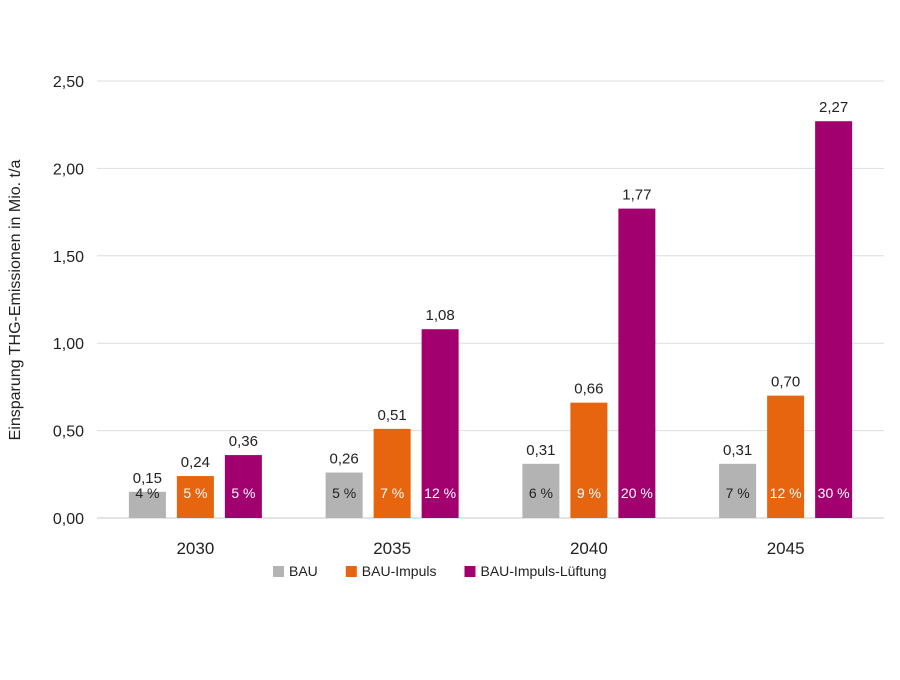  I want to click on y-axis-title: Einsparung THG-Emissionen in Mio. t/a, so click(15, 300).